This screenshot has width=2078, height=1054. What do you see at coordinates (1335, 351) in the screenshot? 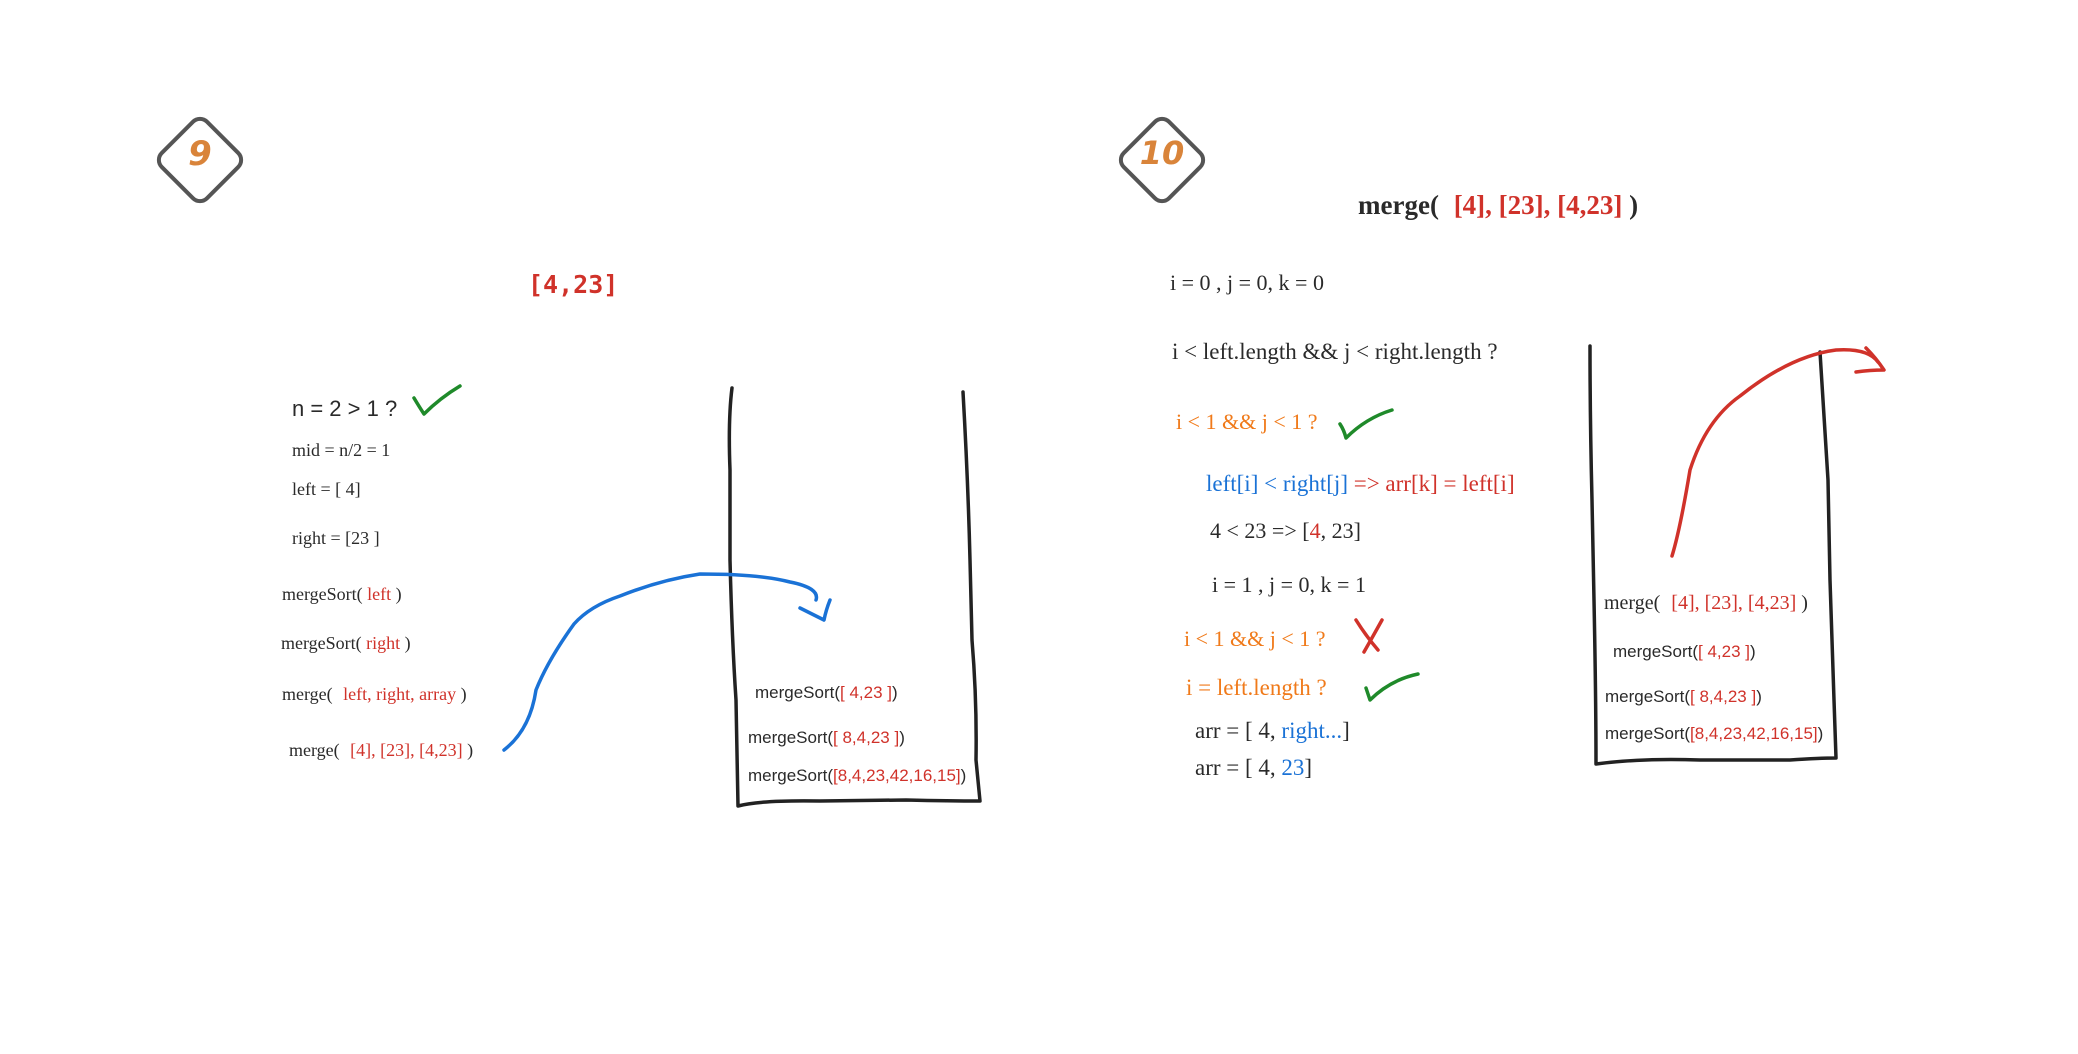
I see `step-10-loop-condition: i < left.length && j < right.length ?` at bounding box center [1335, 351].